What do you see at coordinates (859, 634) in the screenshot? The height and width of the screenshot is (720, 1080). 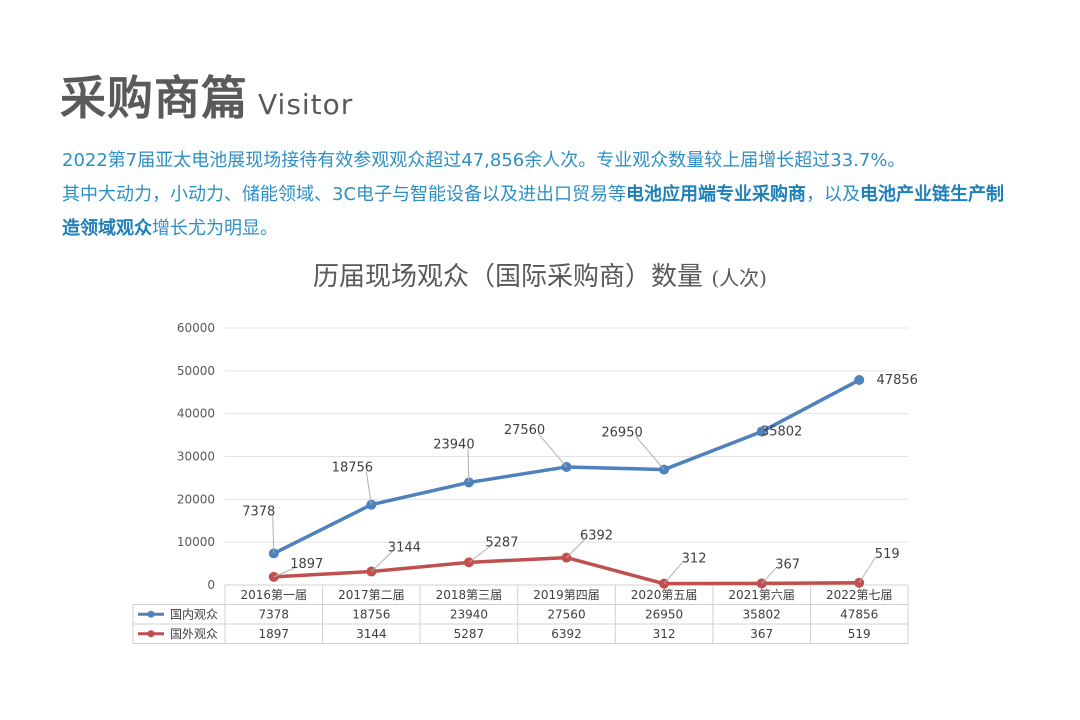 I see `table-cell-value: 519` at bounding box center [859, 634].